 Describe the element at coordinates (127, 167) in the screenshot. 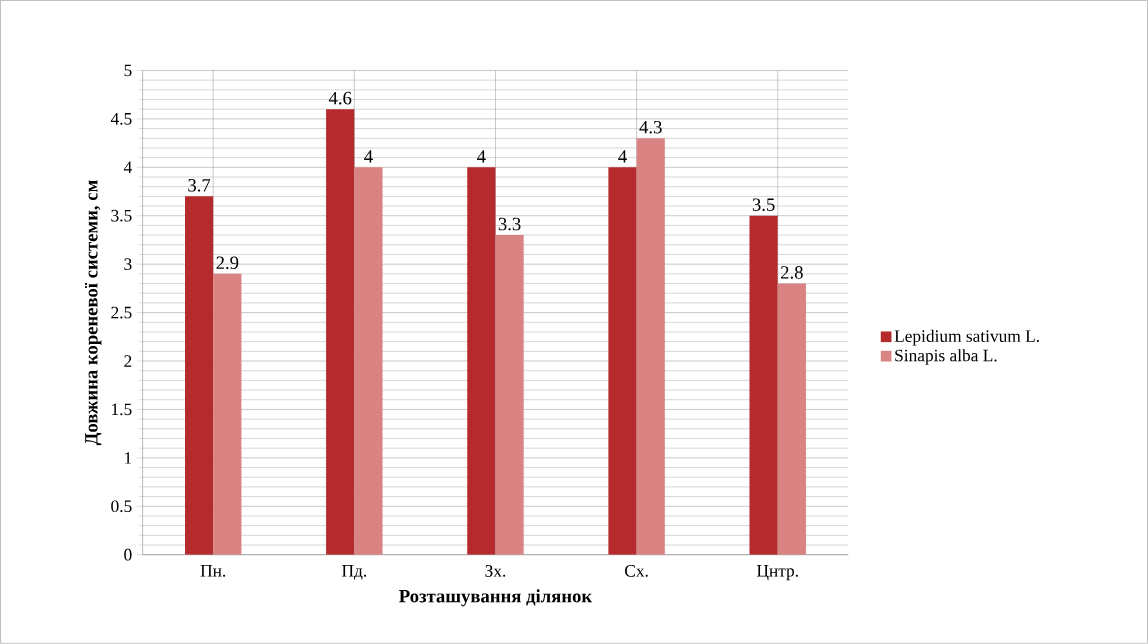

I see `y-tick-label: 4` at that location.